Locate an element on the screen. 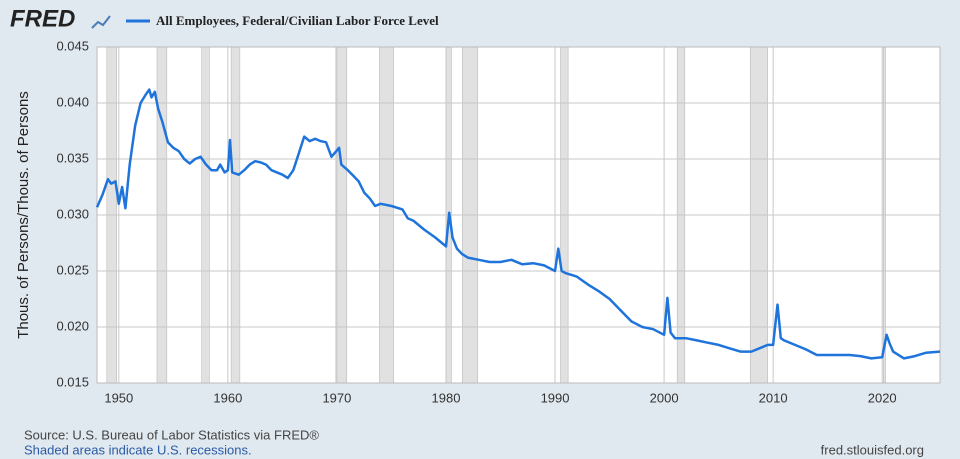 Image resolution: width=960 pixels, height=459 pixels. y-tick-label: 0.045 is located at coordinates (72, 45).